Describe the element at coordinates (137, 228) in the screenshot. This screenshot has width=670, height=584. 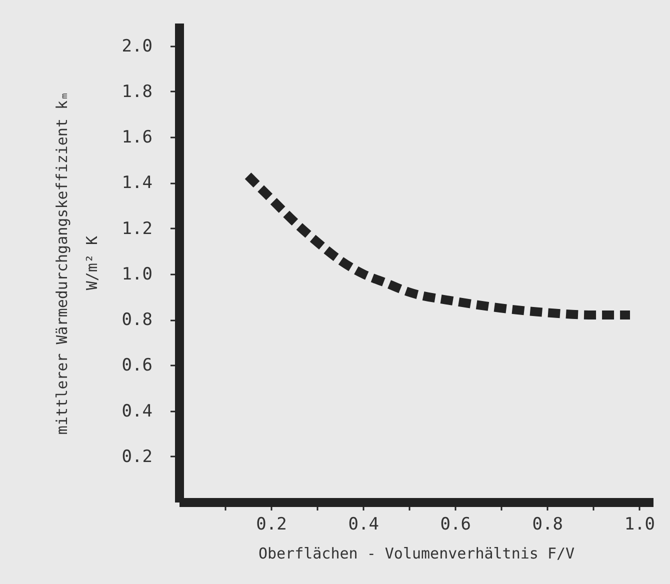
I see `y-tick-label: 1.2` at that location.